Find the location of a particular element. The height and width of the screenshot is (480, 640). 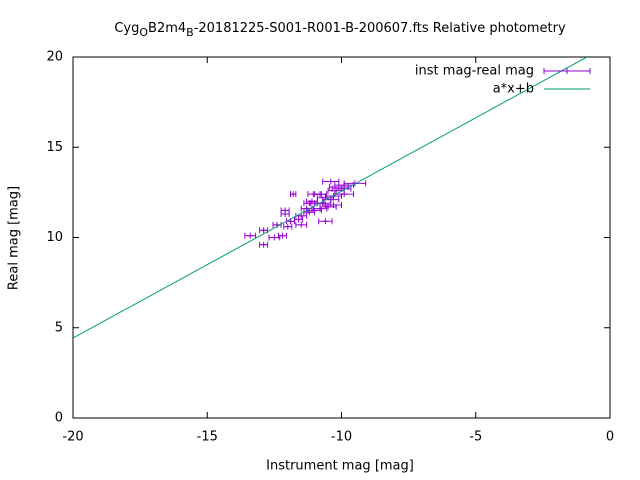

y-tick-label: 20 is located at coordinates (54, 57).